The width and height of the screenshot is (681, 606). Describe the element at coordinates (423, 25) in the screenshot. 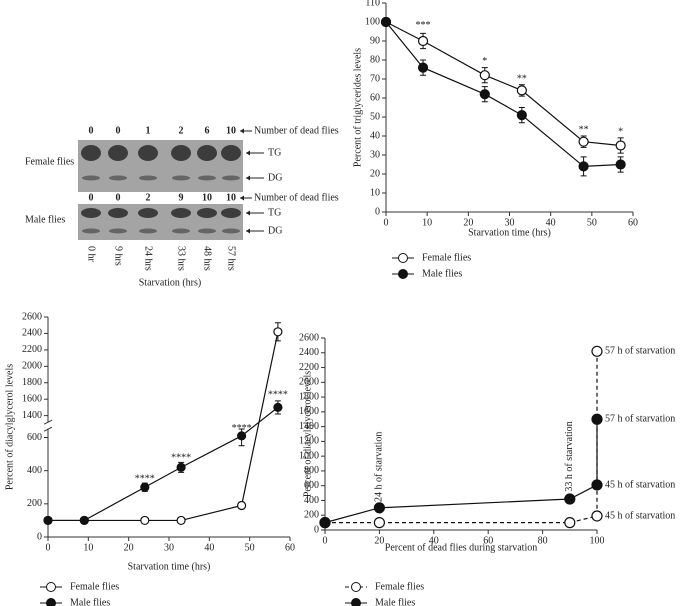

I see `annotation: ***` at that location.